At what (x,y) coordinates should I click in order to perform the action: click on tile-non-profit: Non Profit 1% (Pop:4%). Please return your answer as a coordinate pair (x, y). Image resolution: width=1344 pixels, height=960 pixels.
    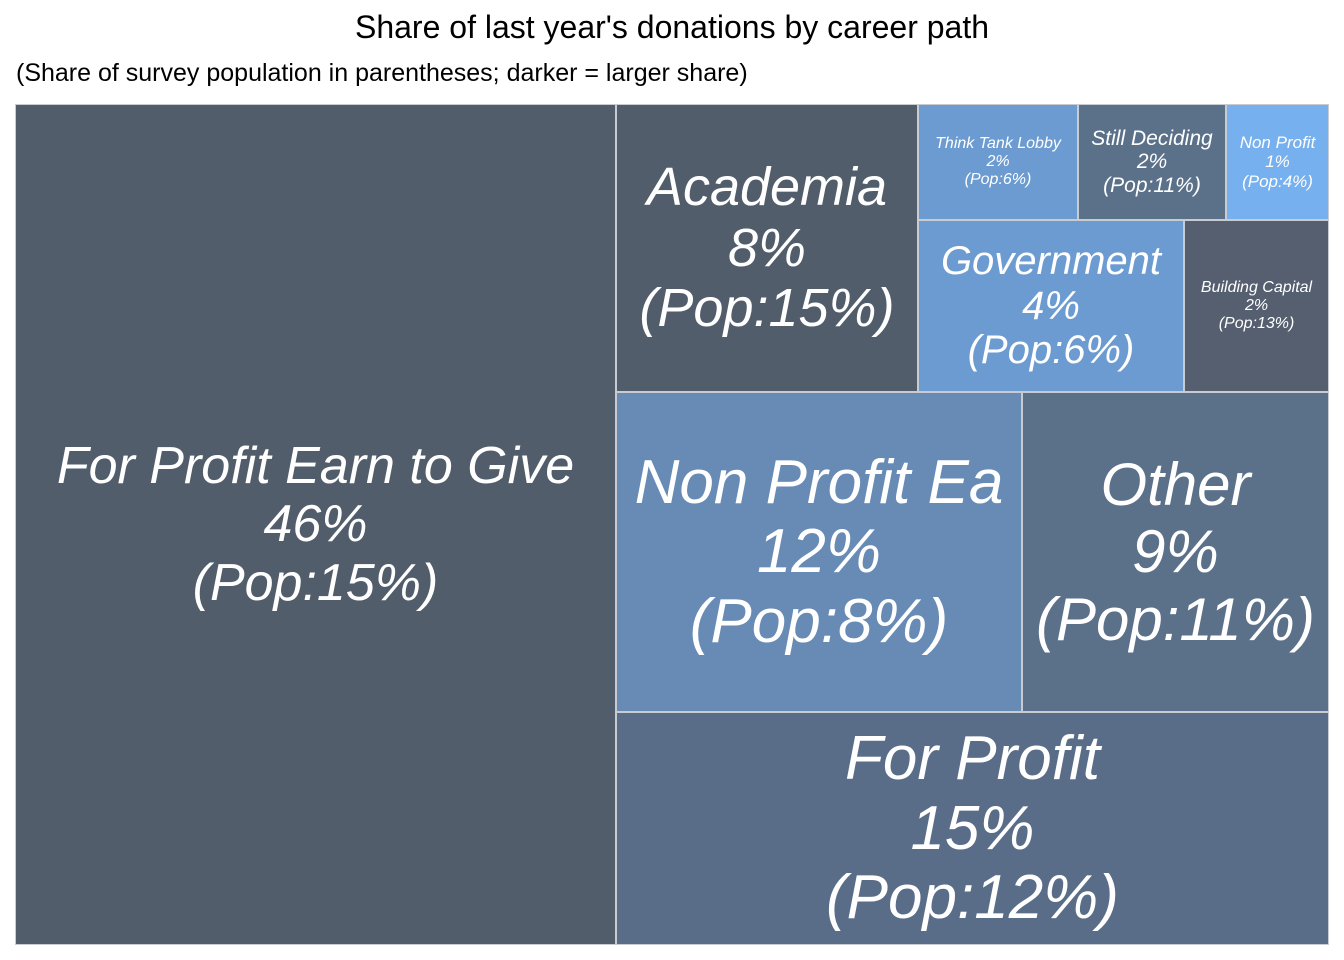
    Looking at the image, I should click on (1277, 162).